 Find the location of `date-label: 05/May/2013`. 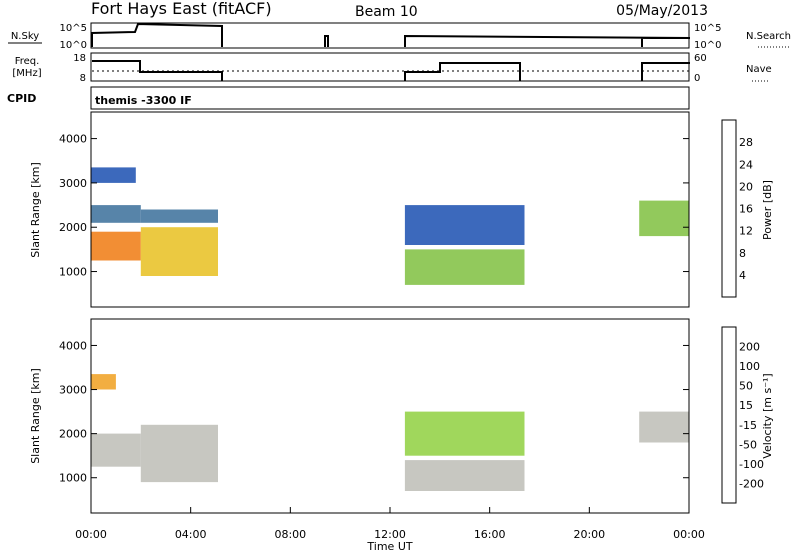

date-label: 05/May/2013 is located at coordinates (662, 11).